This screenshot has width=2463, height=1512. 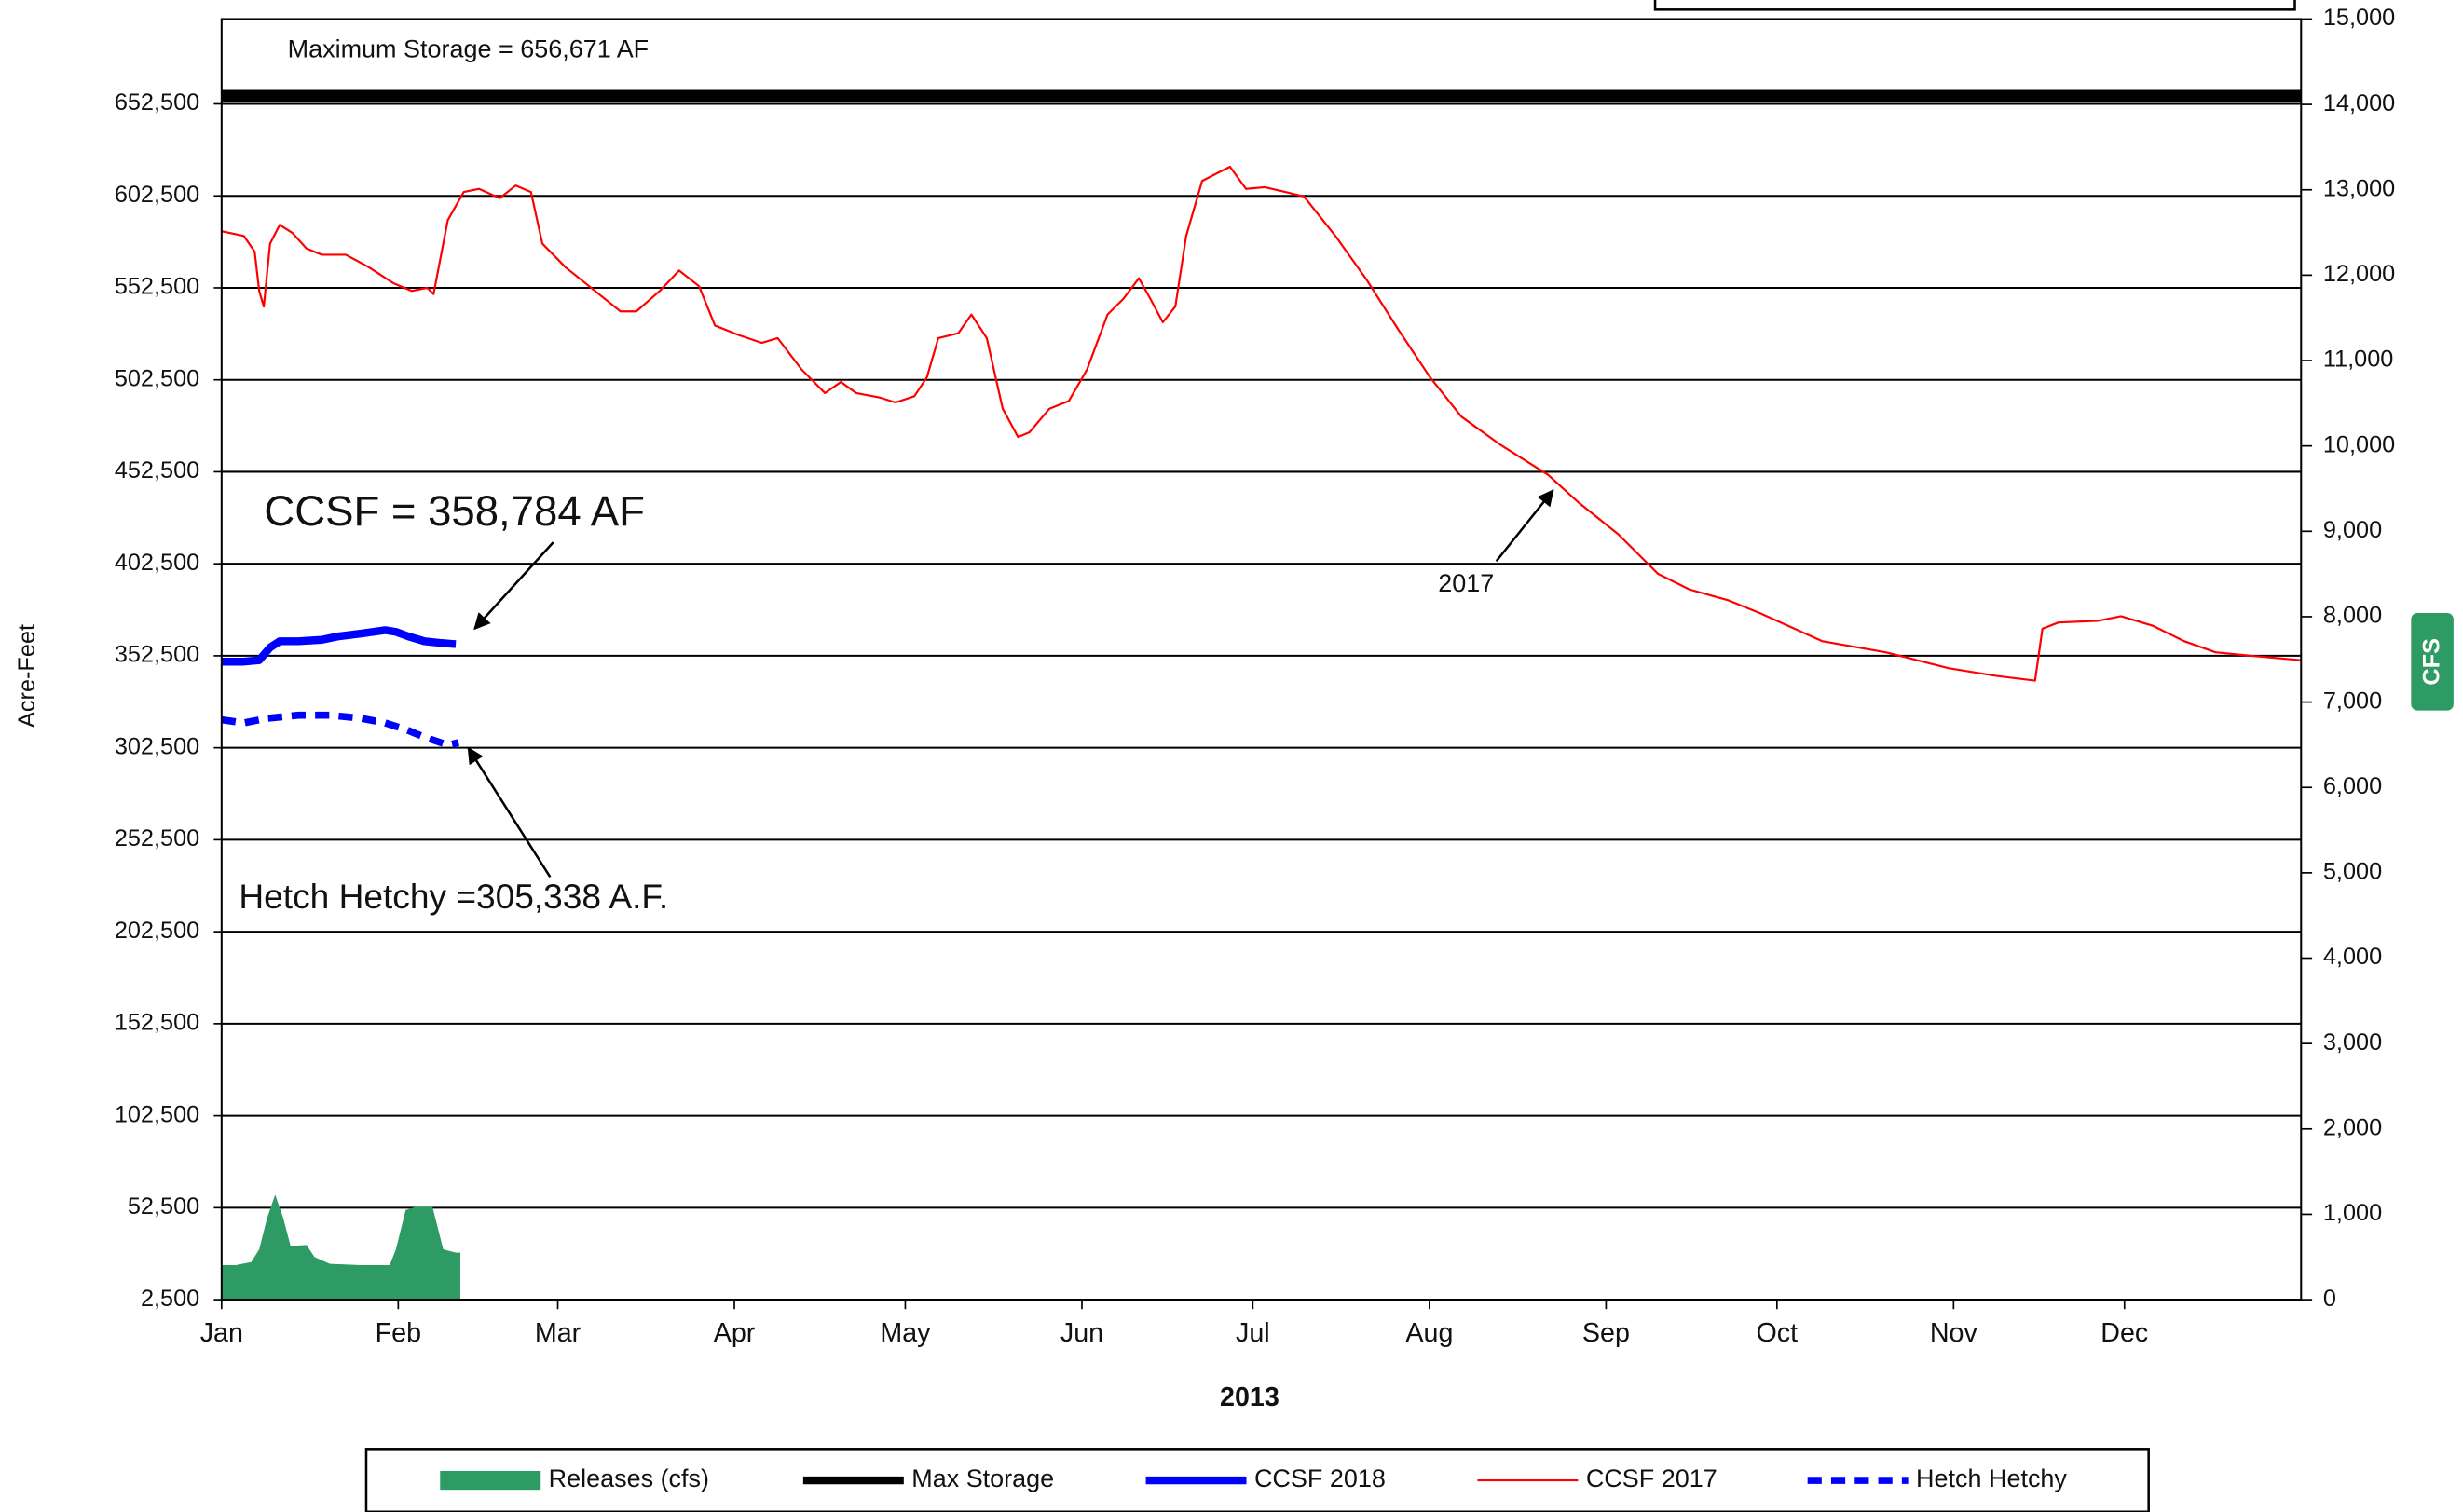 I want to click on y-tick-label: 452,500, so click(x=157, y=470).